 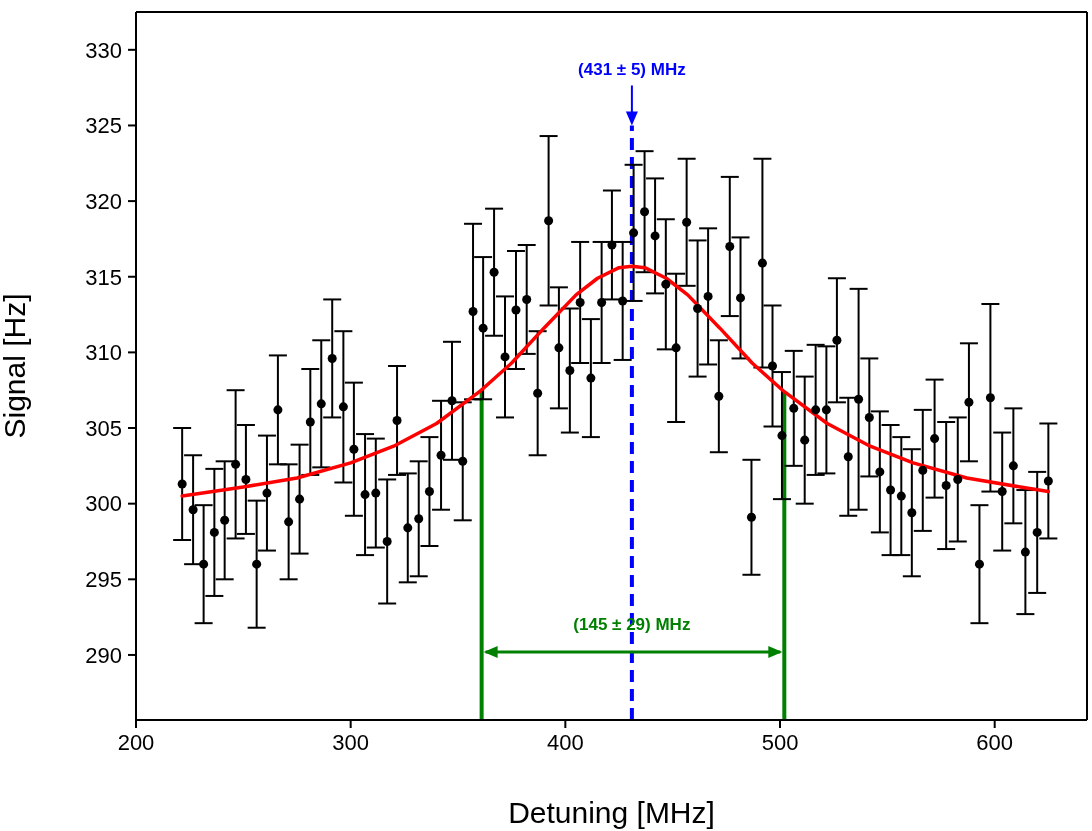 What do you see at coordinates (103, 655) in the screenshot?
I see `y-tick-label: 290` at bounding box center [103, 655].